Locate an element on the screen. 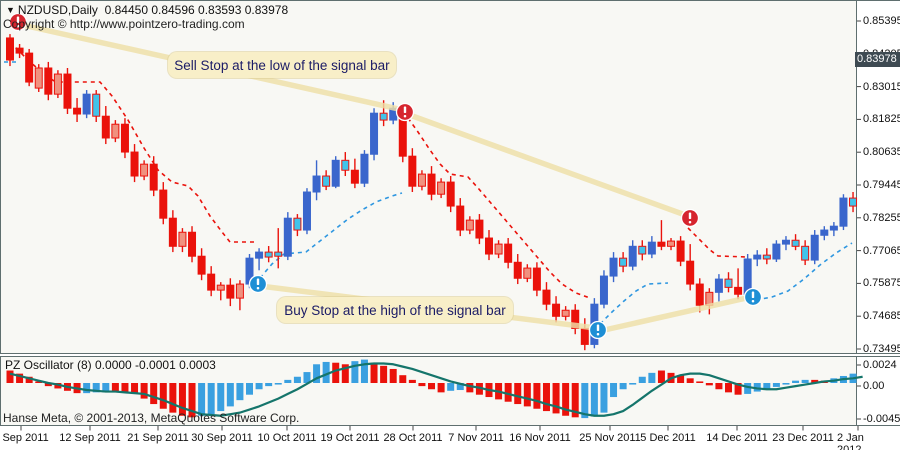 The width and height of the screenshot is (900, 450). time-axis-label: 5 Dec 2011 is located at coordinates (668, 438).